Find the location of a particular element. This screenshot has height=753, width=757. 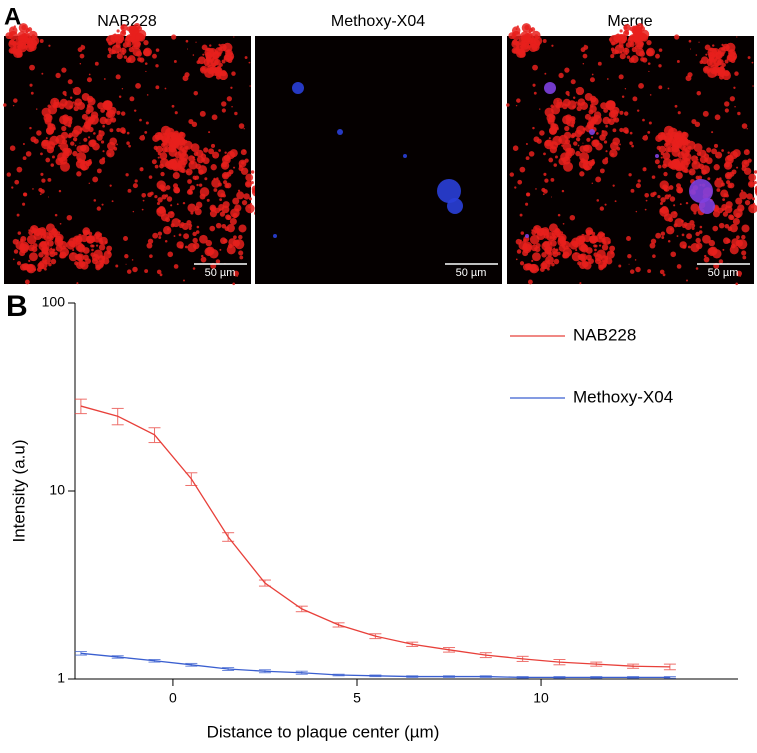

scale-bar-label: 50 µm is located at coordinates (723, 273).